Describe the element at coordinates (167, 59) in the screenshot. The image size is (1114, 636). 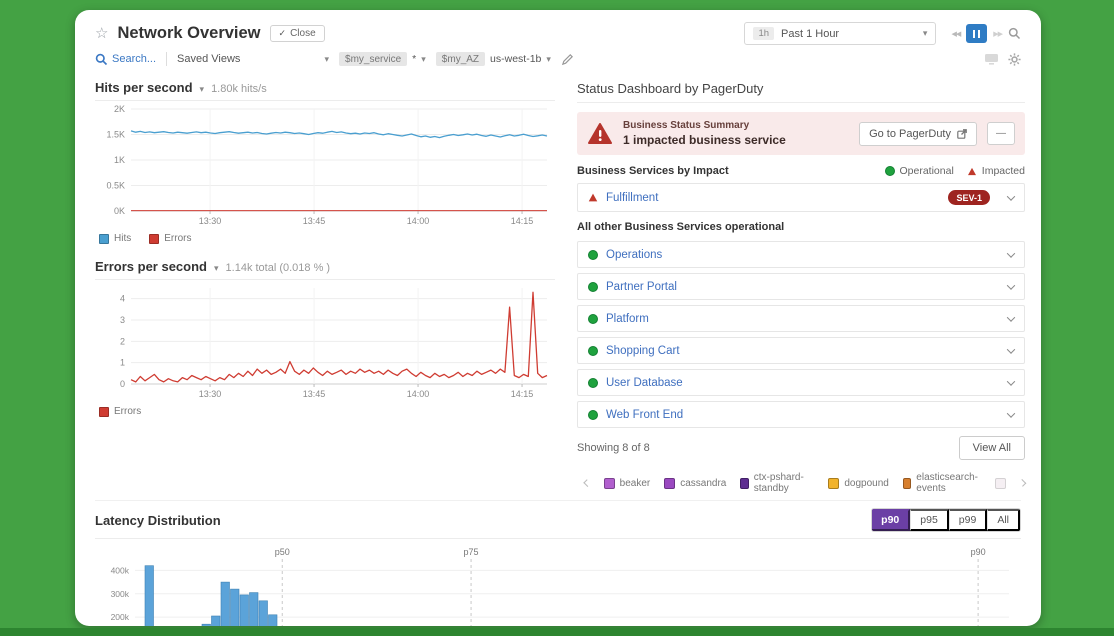
I see `toolbar-divider` at that location.